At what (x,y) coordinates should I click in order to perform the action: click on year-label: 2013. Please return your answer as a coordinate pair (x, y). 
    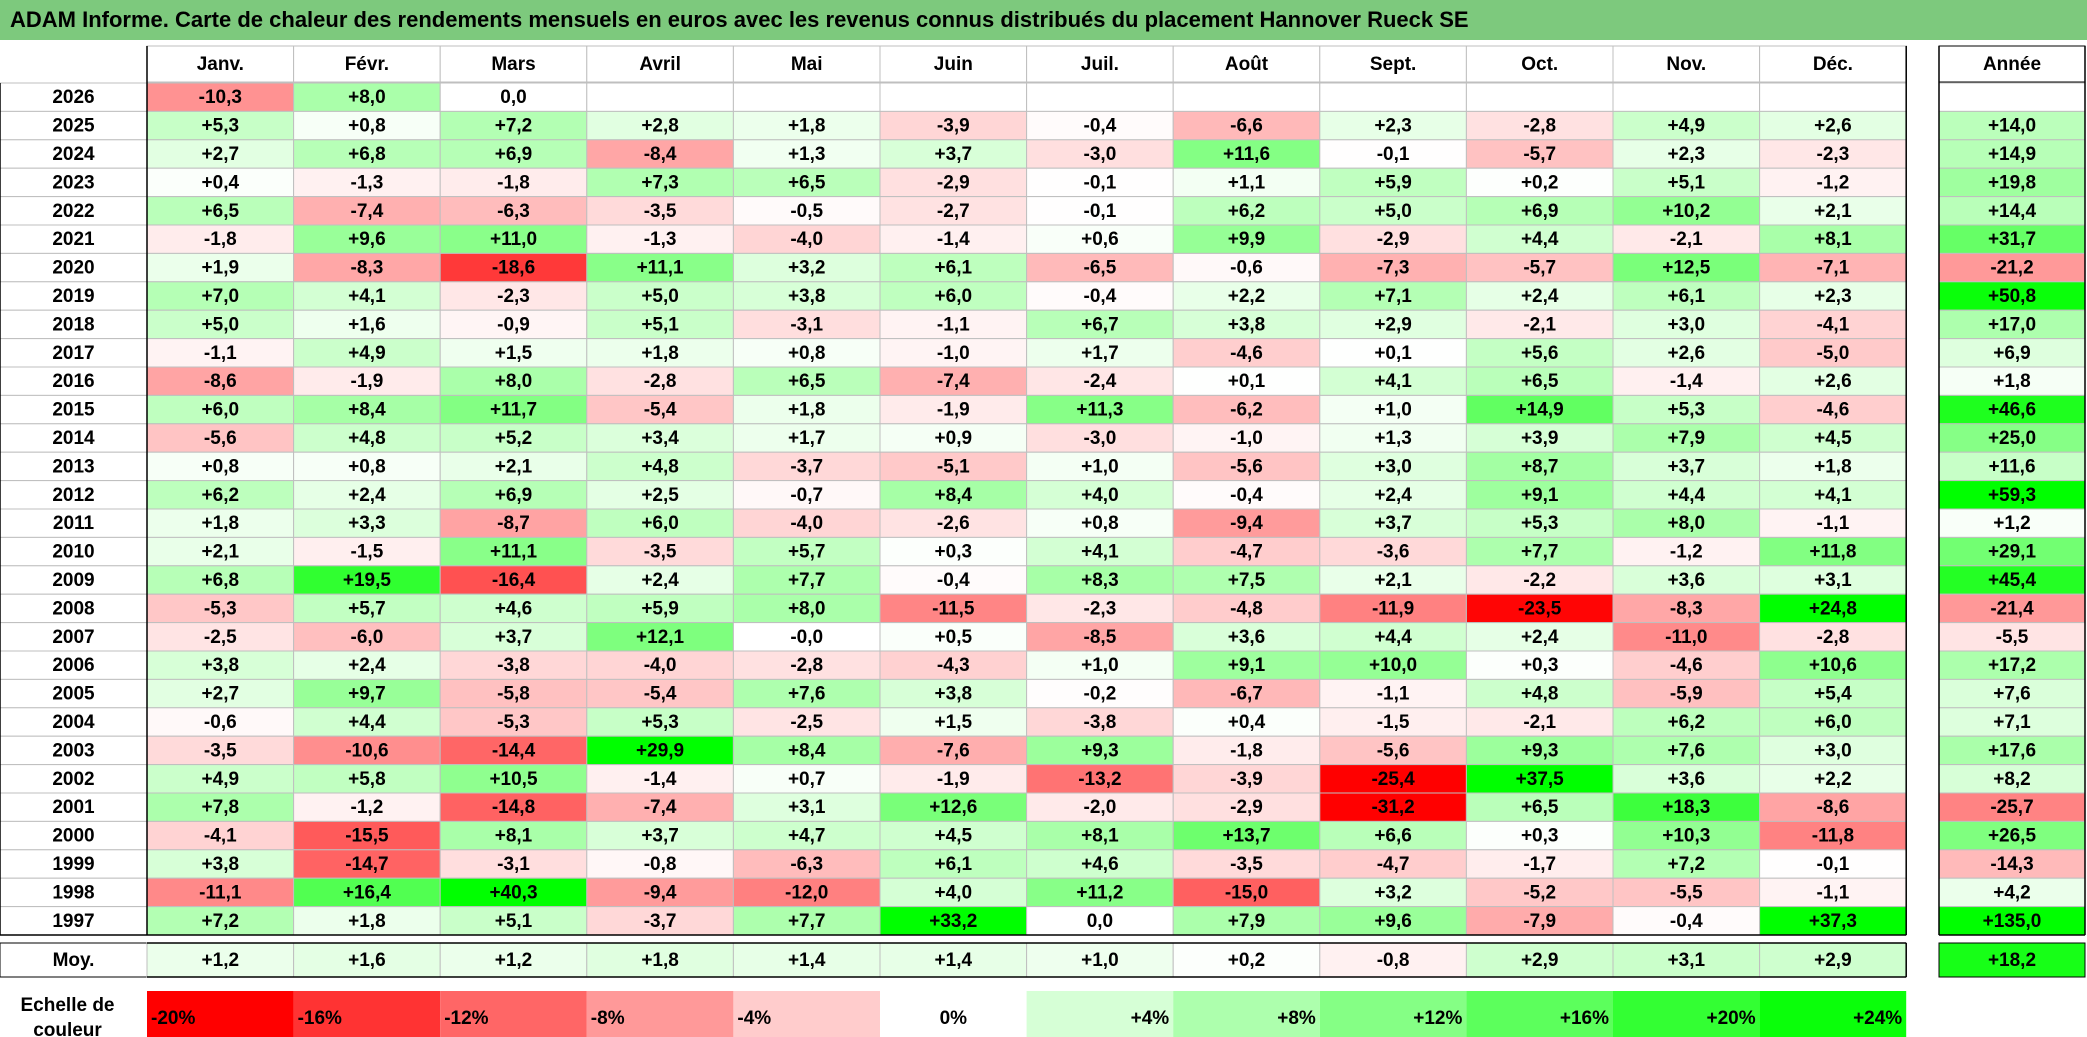
    Looking at the image, I should click on (73, 466).